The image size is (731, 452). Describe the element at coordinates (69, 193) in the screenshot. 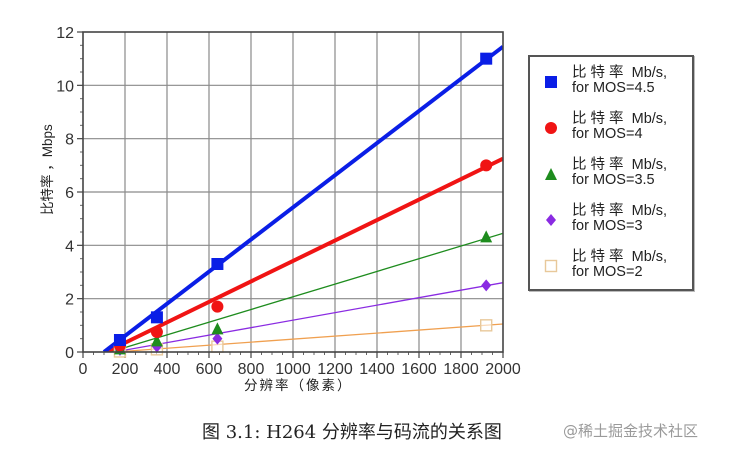

I see `y-tick-label: 6` at that location.